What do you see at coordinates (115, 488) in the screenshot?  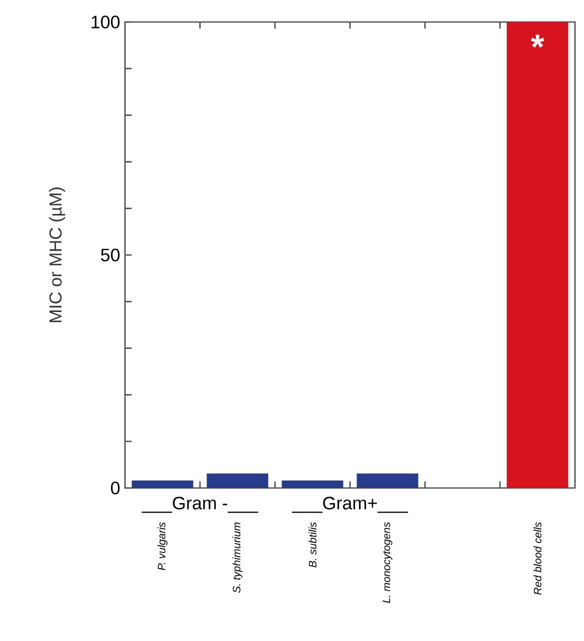 I see `y-tick-label: 0` at bounding box center [115, 488].